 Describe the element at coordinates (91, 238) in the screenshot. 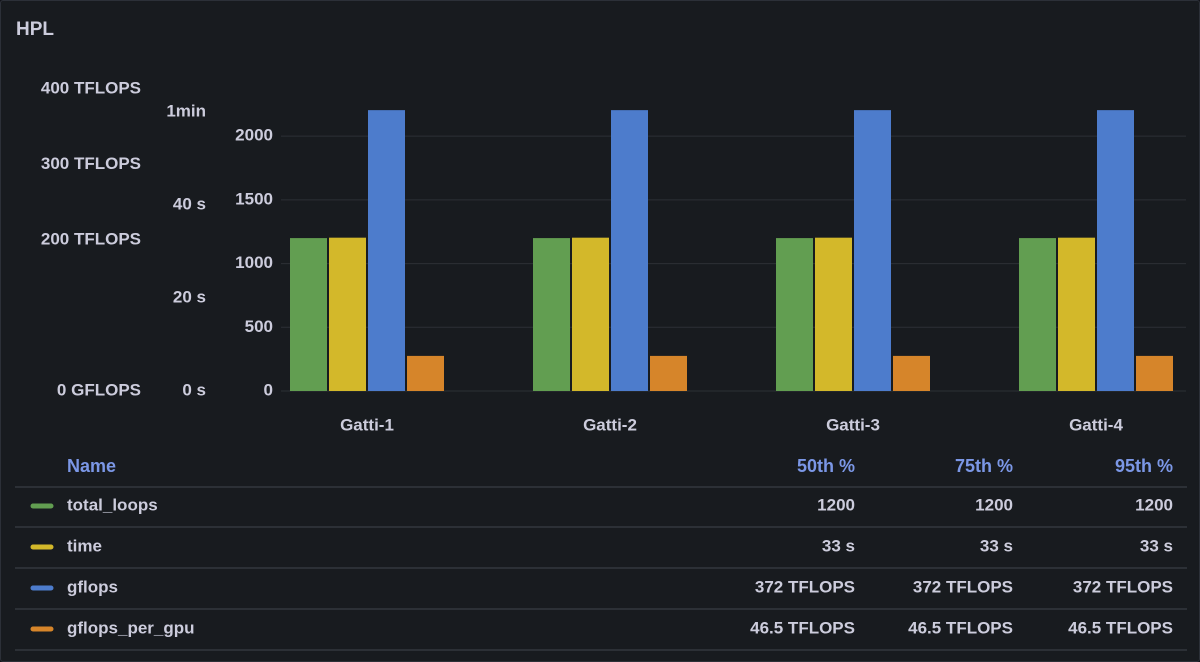

I see `y-tick-label: 200 TFLOPS` at that location.